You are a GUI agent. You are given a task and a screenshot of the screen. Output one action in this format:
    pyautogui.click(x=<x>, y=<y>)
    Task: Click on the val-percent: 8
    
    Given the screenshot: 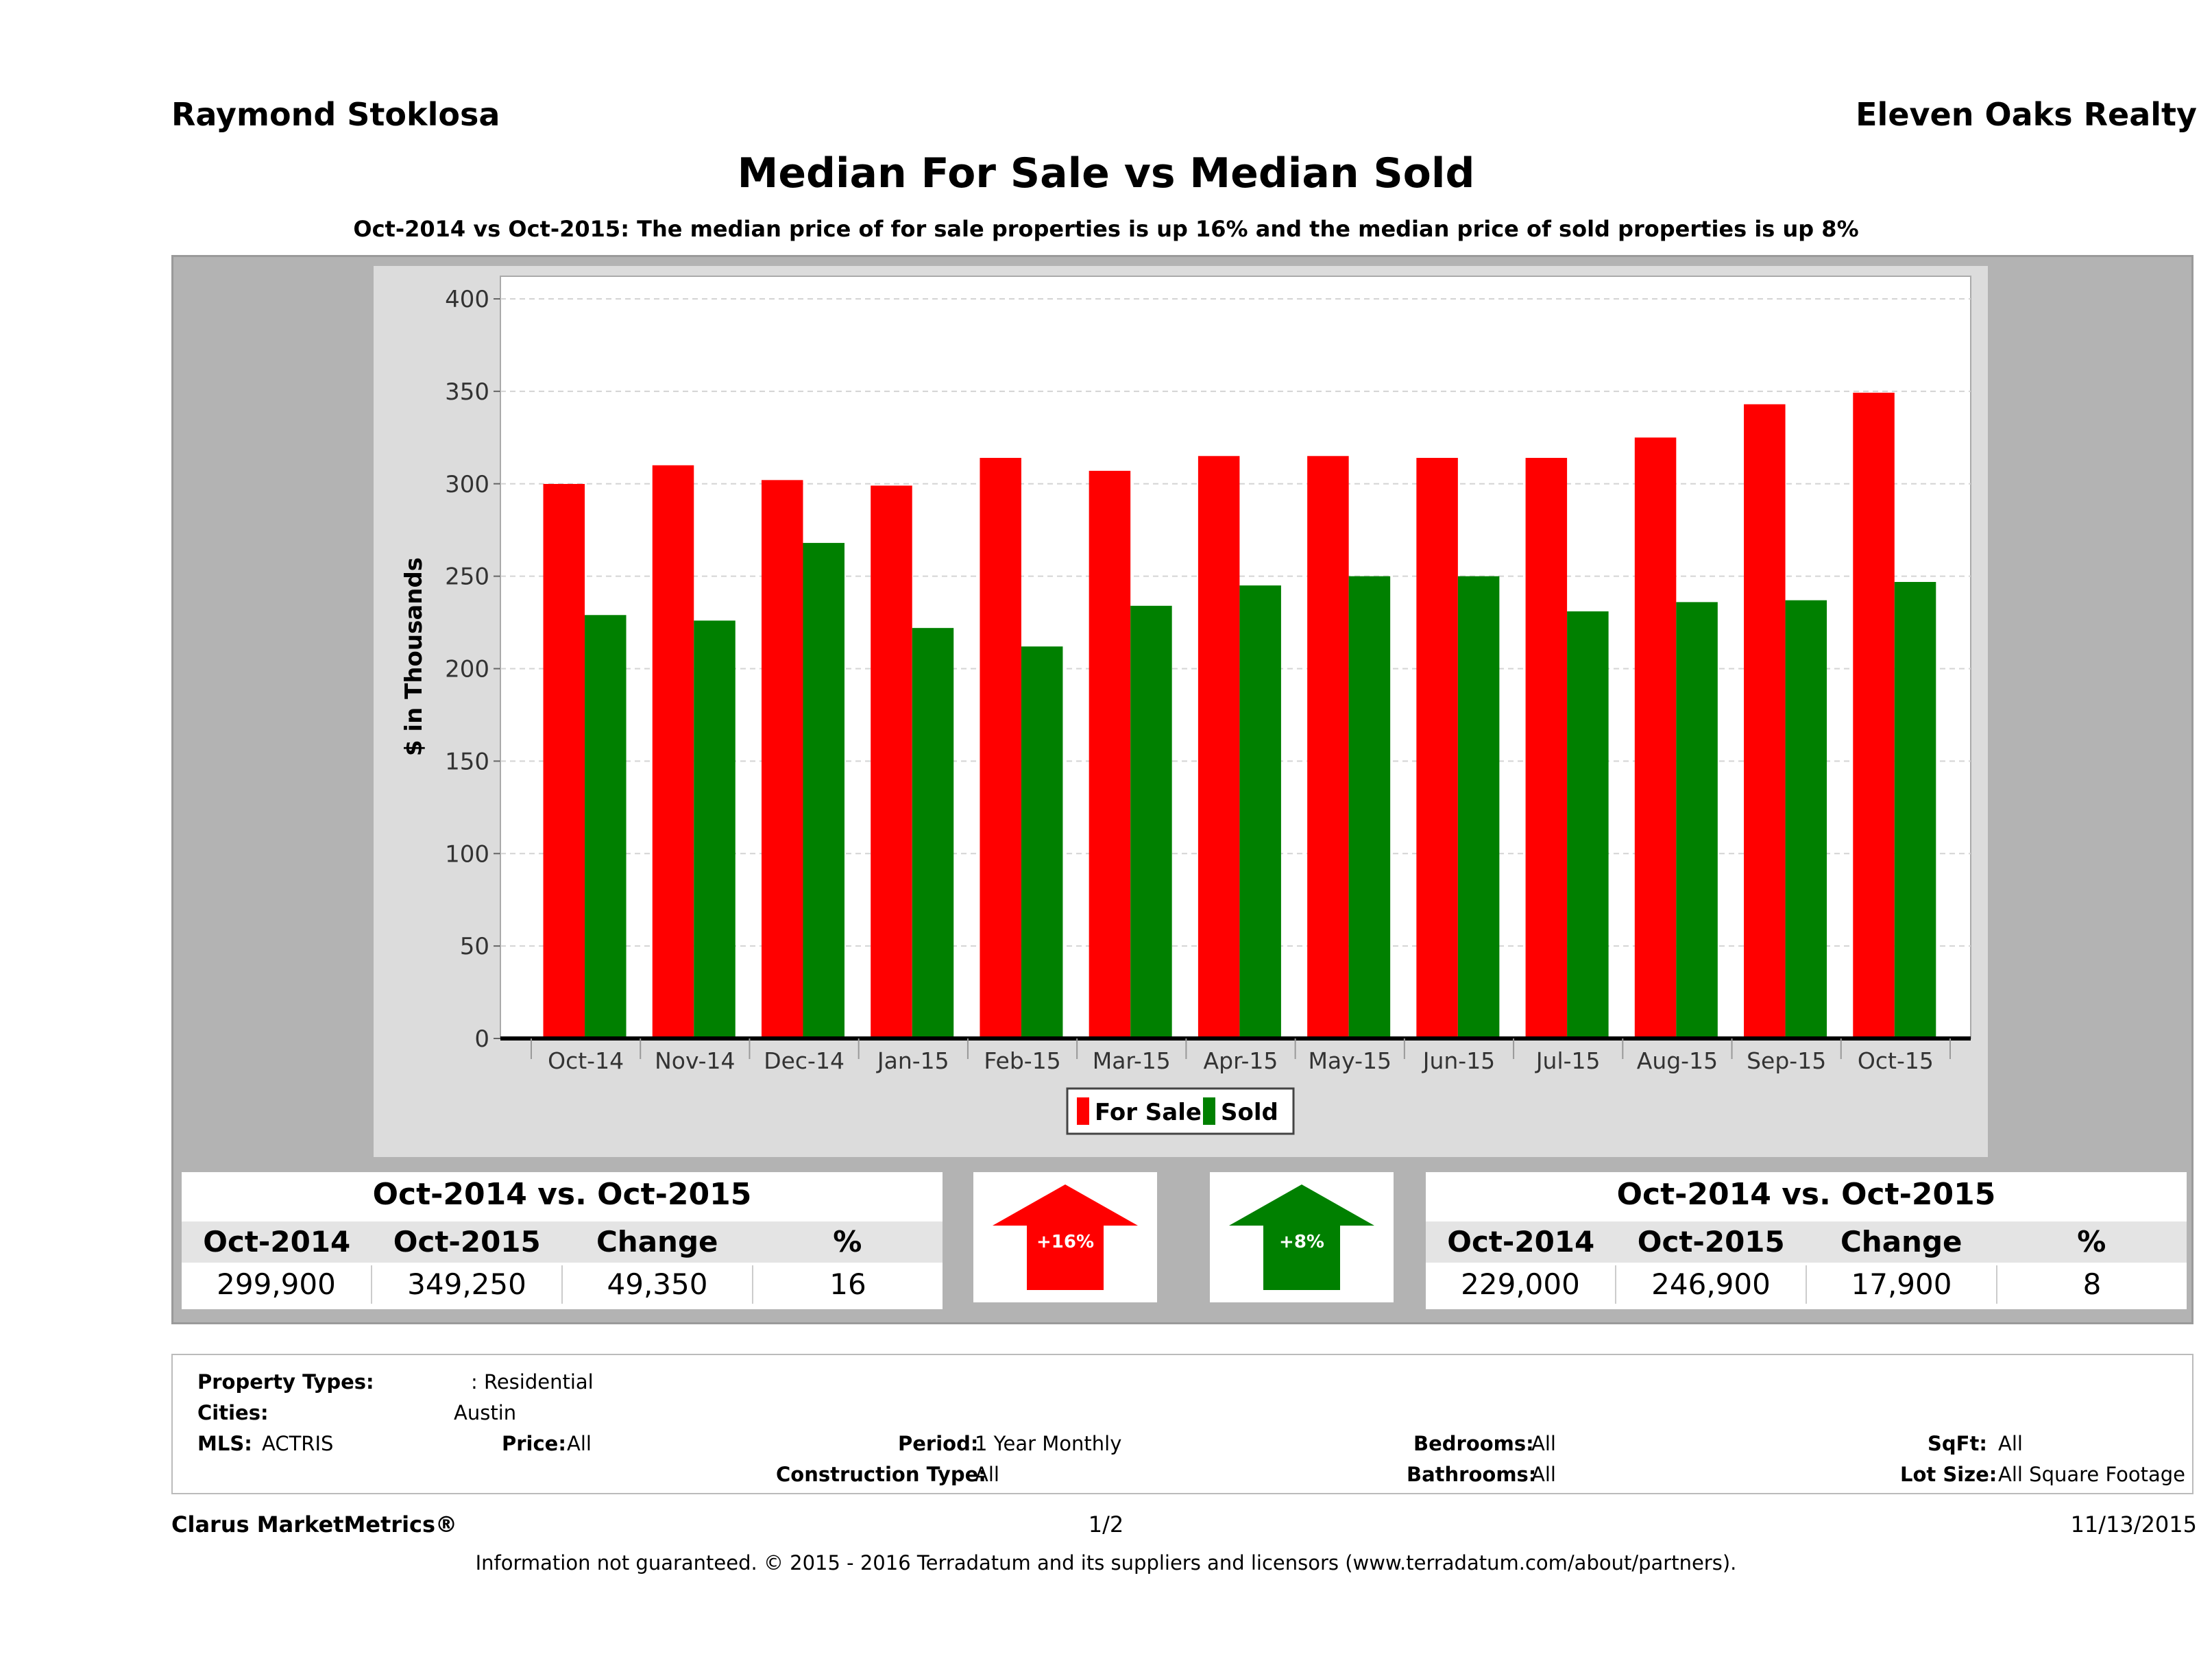 What is the action you would take?
    pyautogui.click(x=2092, y=1284)
    